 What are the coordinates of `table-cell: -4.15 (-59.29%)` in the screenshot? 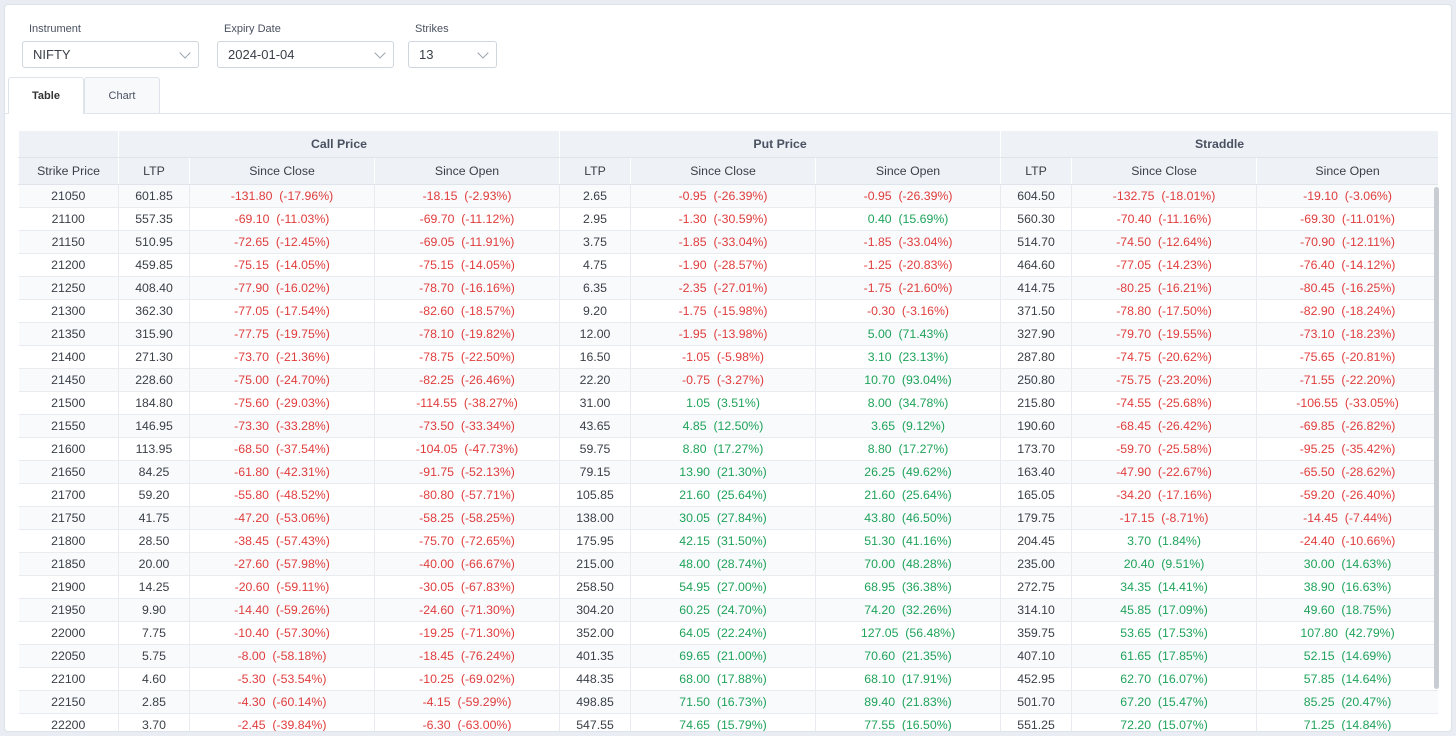 It's located at (467, 702).